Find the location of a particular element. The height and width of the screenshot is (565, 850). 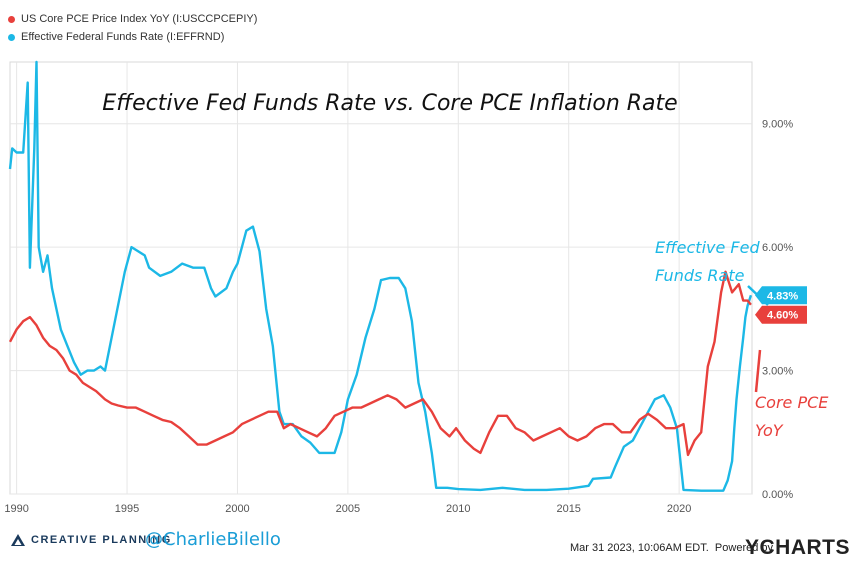

pce-last-value-text: 4.60% is located at coordinates (782, 316).